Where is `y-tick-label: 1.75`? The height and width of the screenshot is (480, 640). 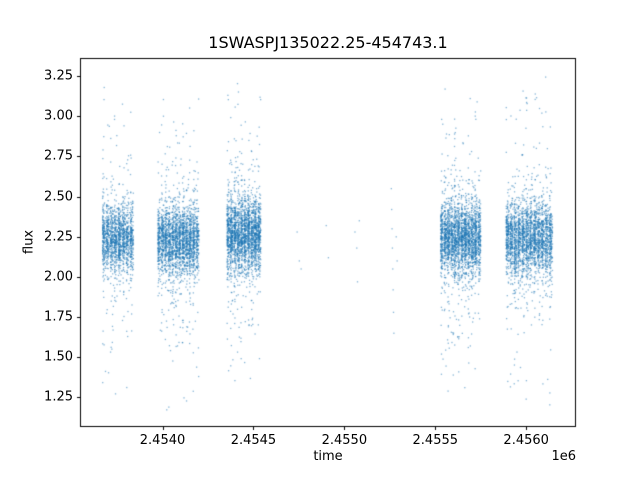 y-tick-label: 1.75 is located at coordinates (58, 317).